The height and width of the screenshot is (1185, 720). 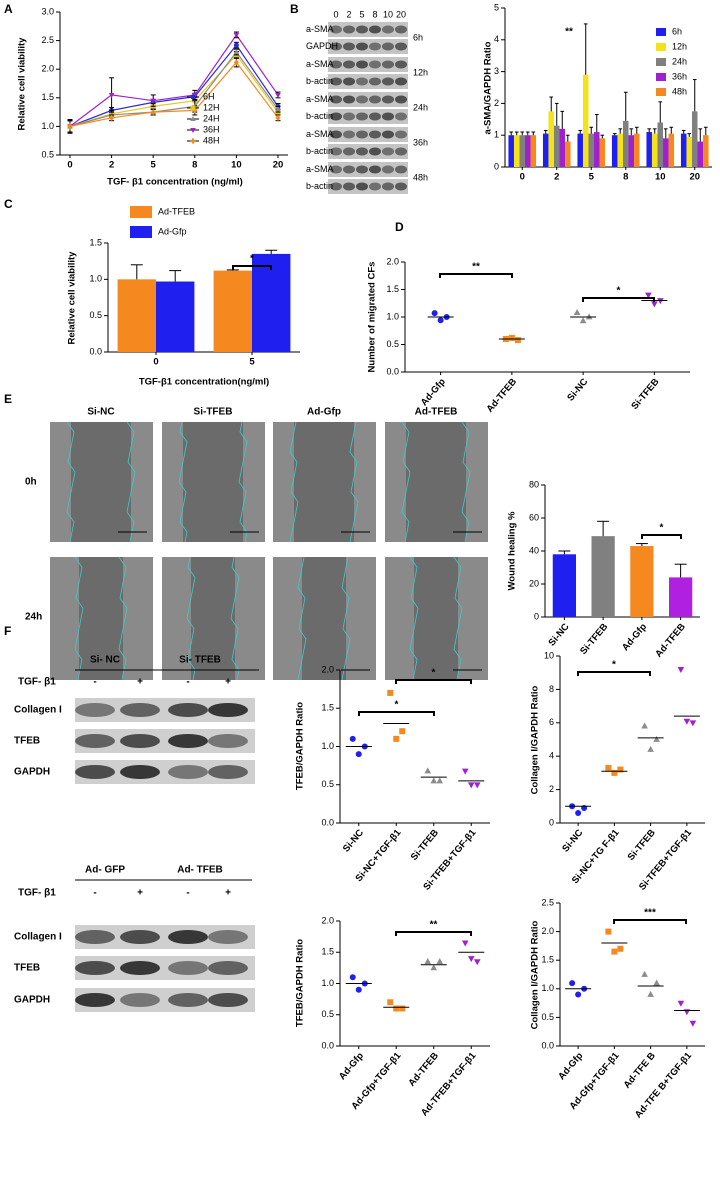 What do you see at coordinates (388, 14) in the screenshot?
I see `lane-label: 10` at bounding box center [388, 14].